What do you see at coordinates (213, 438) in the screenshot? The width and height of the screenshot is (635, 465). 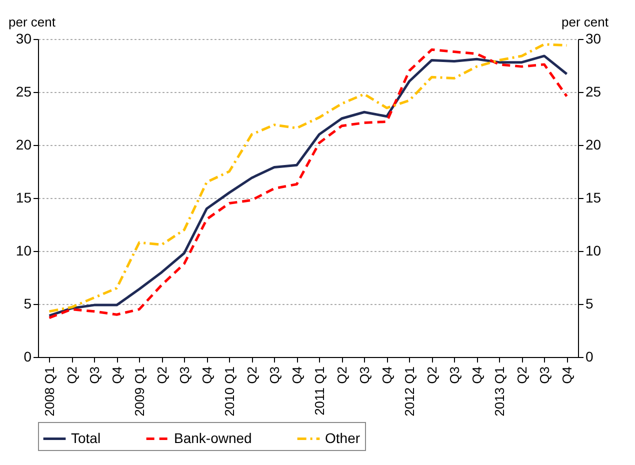 I see `legend-label: Bank-owned` at bounding box center [213, 438].